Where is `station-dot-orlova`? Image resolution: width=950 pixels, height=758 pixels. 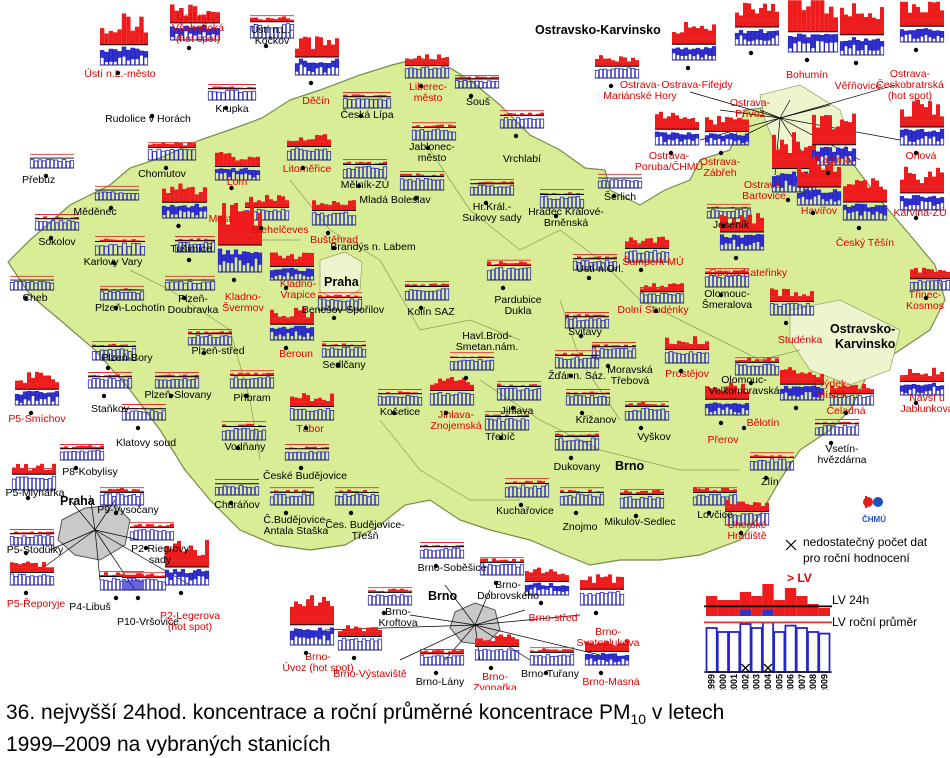
station-dot-orlova is located at coordinates (916, 153).